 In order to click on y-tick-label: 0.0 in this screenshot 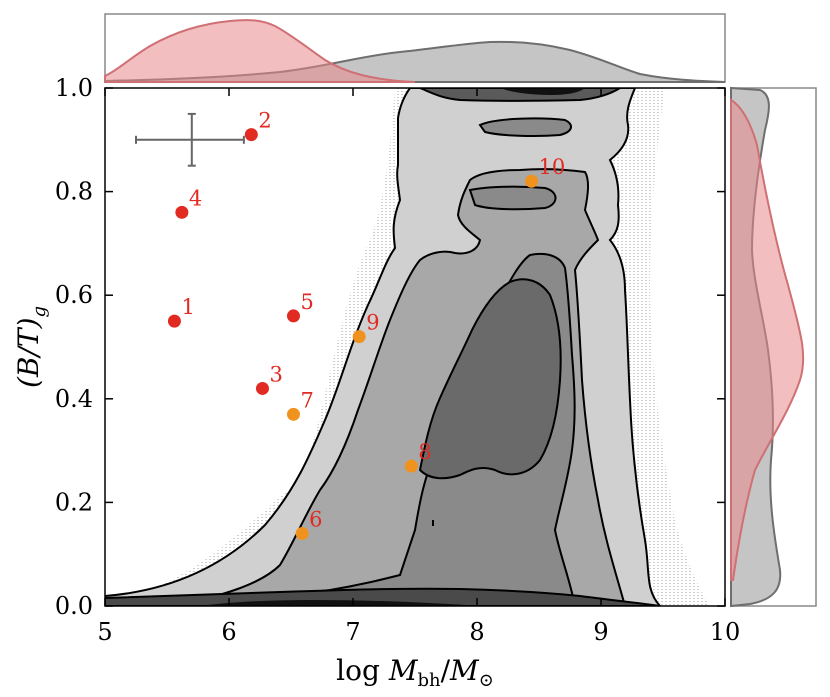, I will do `click(74, 606)`.